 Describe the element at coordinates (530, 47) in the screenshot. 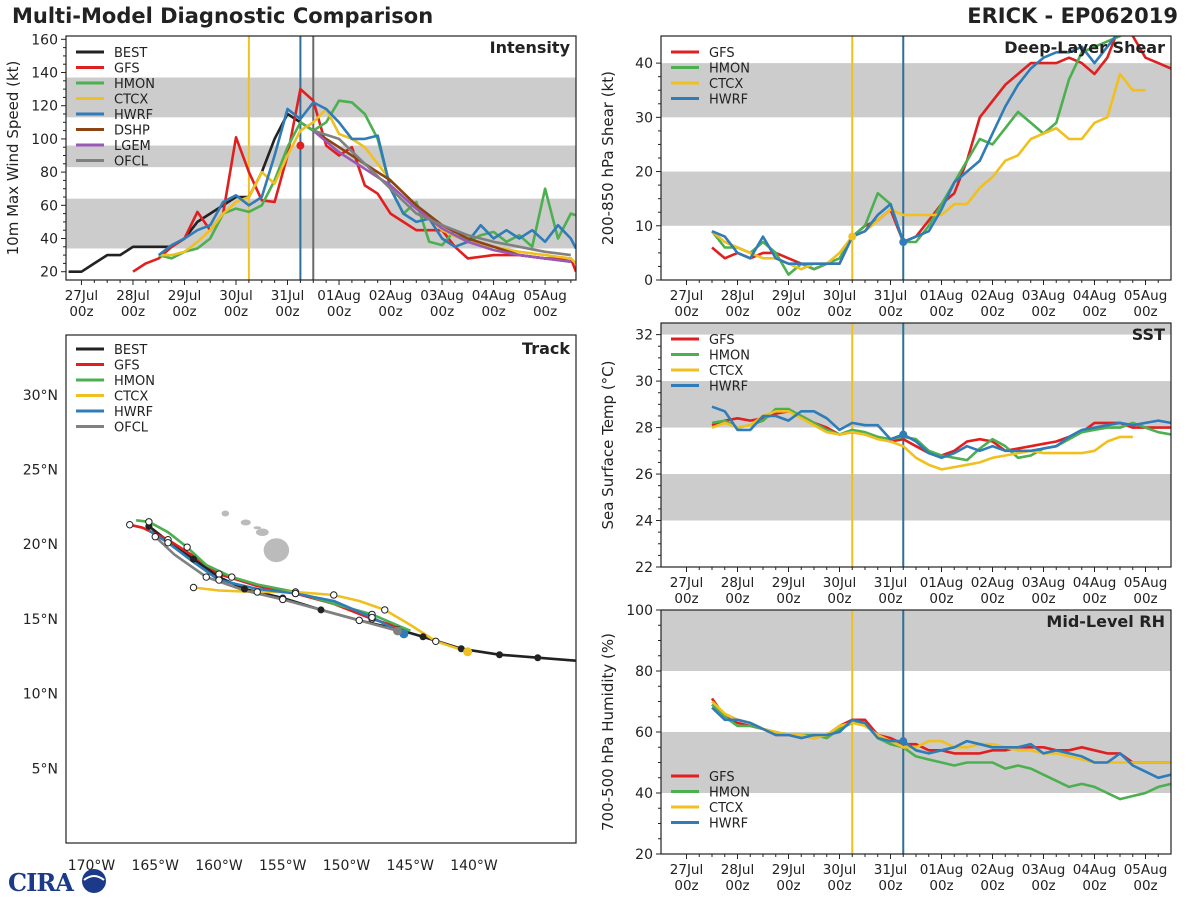

I see `panel-title: Intensity` at that location.